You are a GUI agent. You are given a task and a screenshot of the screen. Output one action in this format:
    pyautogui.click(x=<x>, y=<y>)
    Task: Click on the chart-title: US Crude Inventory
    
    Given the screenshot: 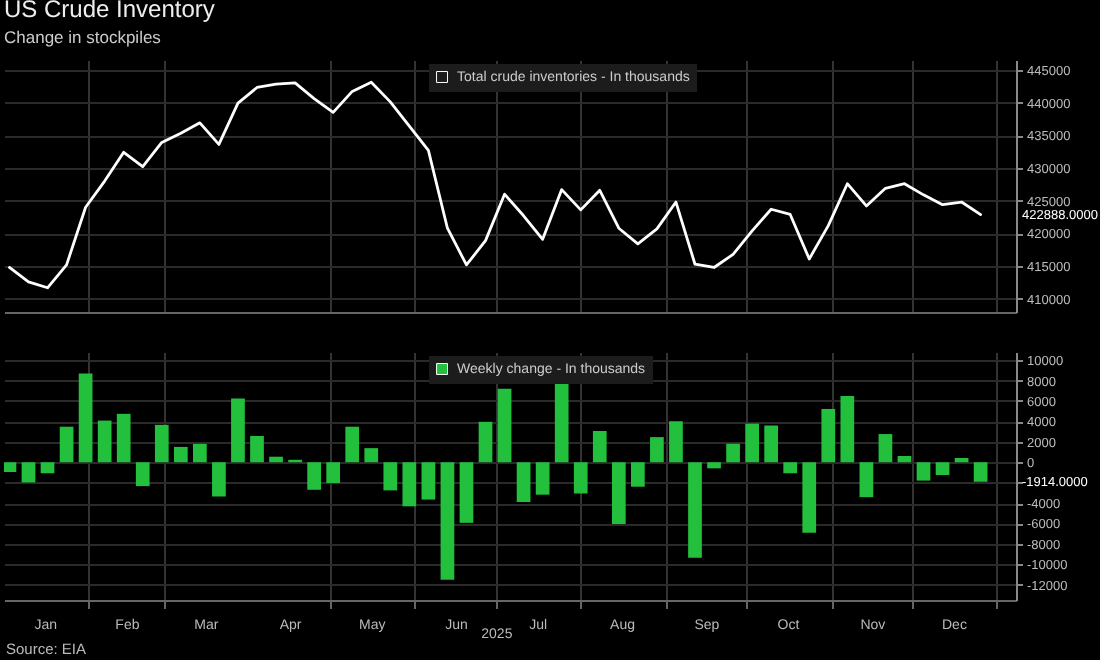 What is the action you would take?
    pyautogui.click(x=109, y=11)
    